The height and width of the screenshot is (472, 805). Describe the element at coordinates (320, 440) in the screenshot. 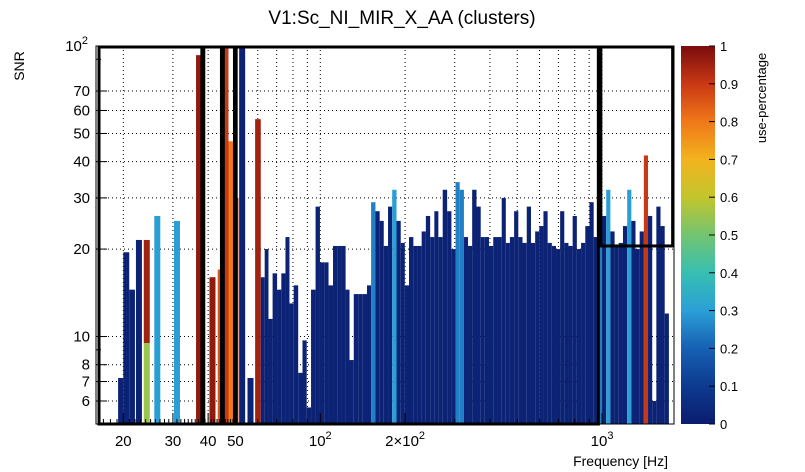

I see `x-tick-label: 102` at that location.